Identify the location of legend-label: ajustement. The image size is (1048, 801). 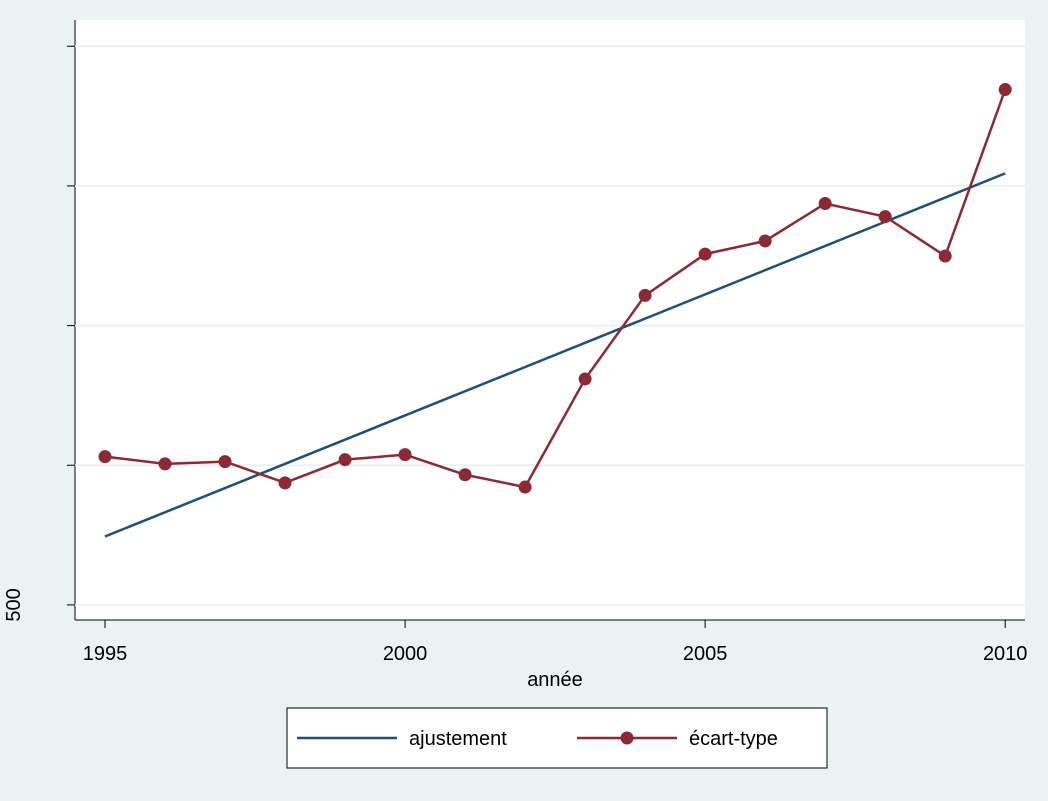
(458, 739).